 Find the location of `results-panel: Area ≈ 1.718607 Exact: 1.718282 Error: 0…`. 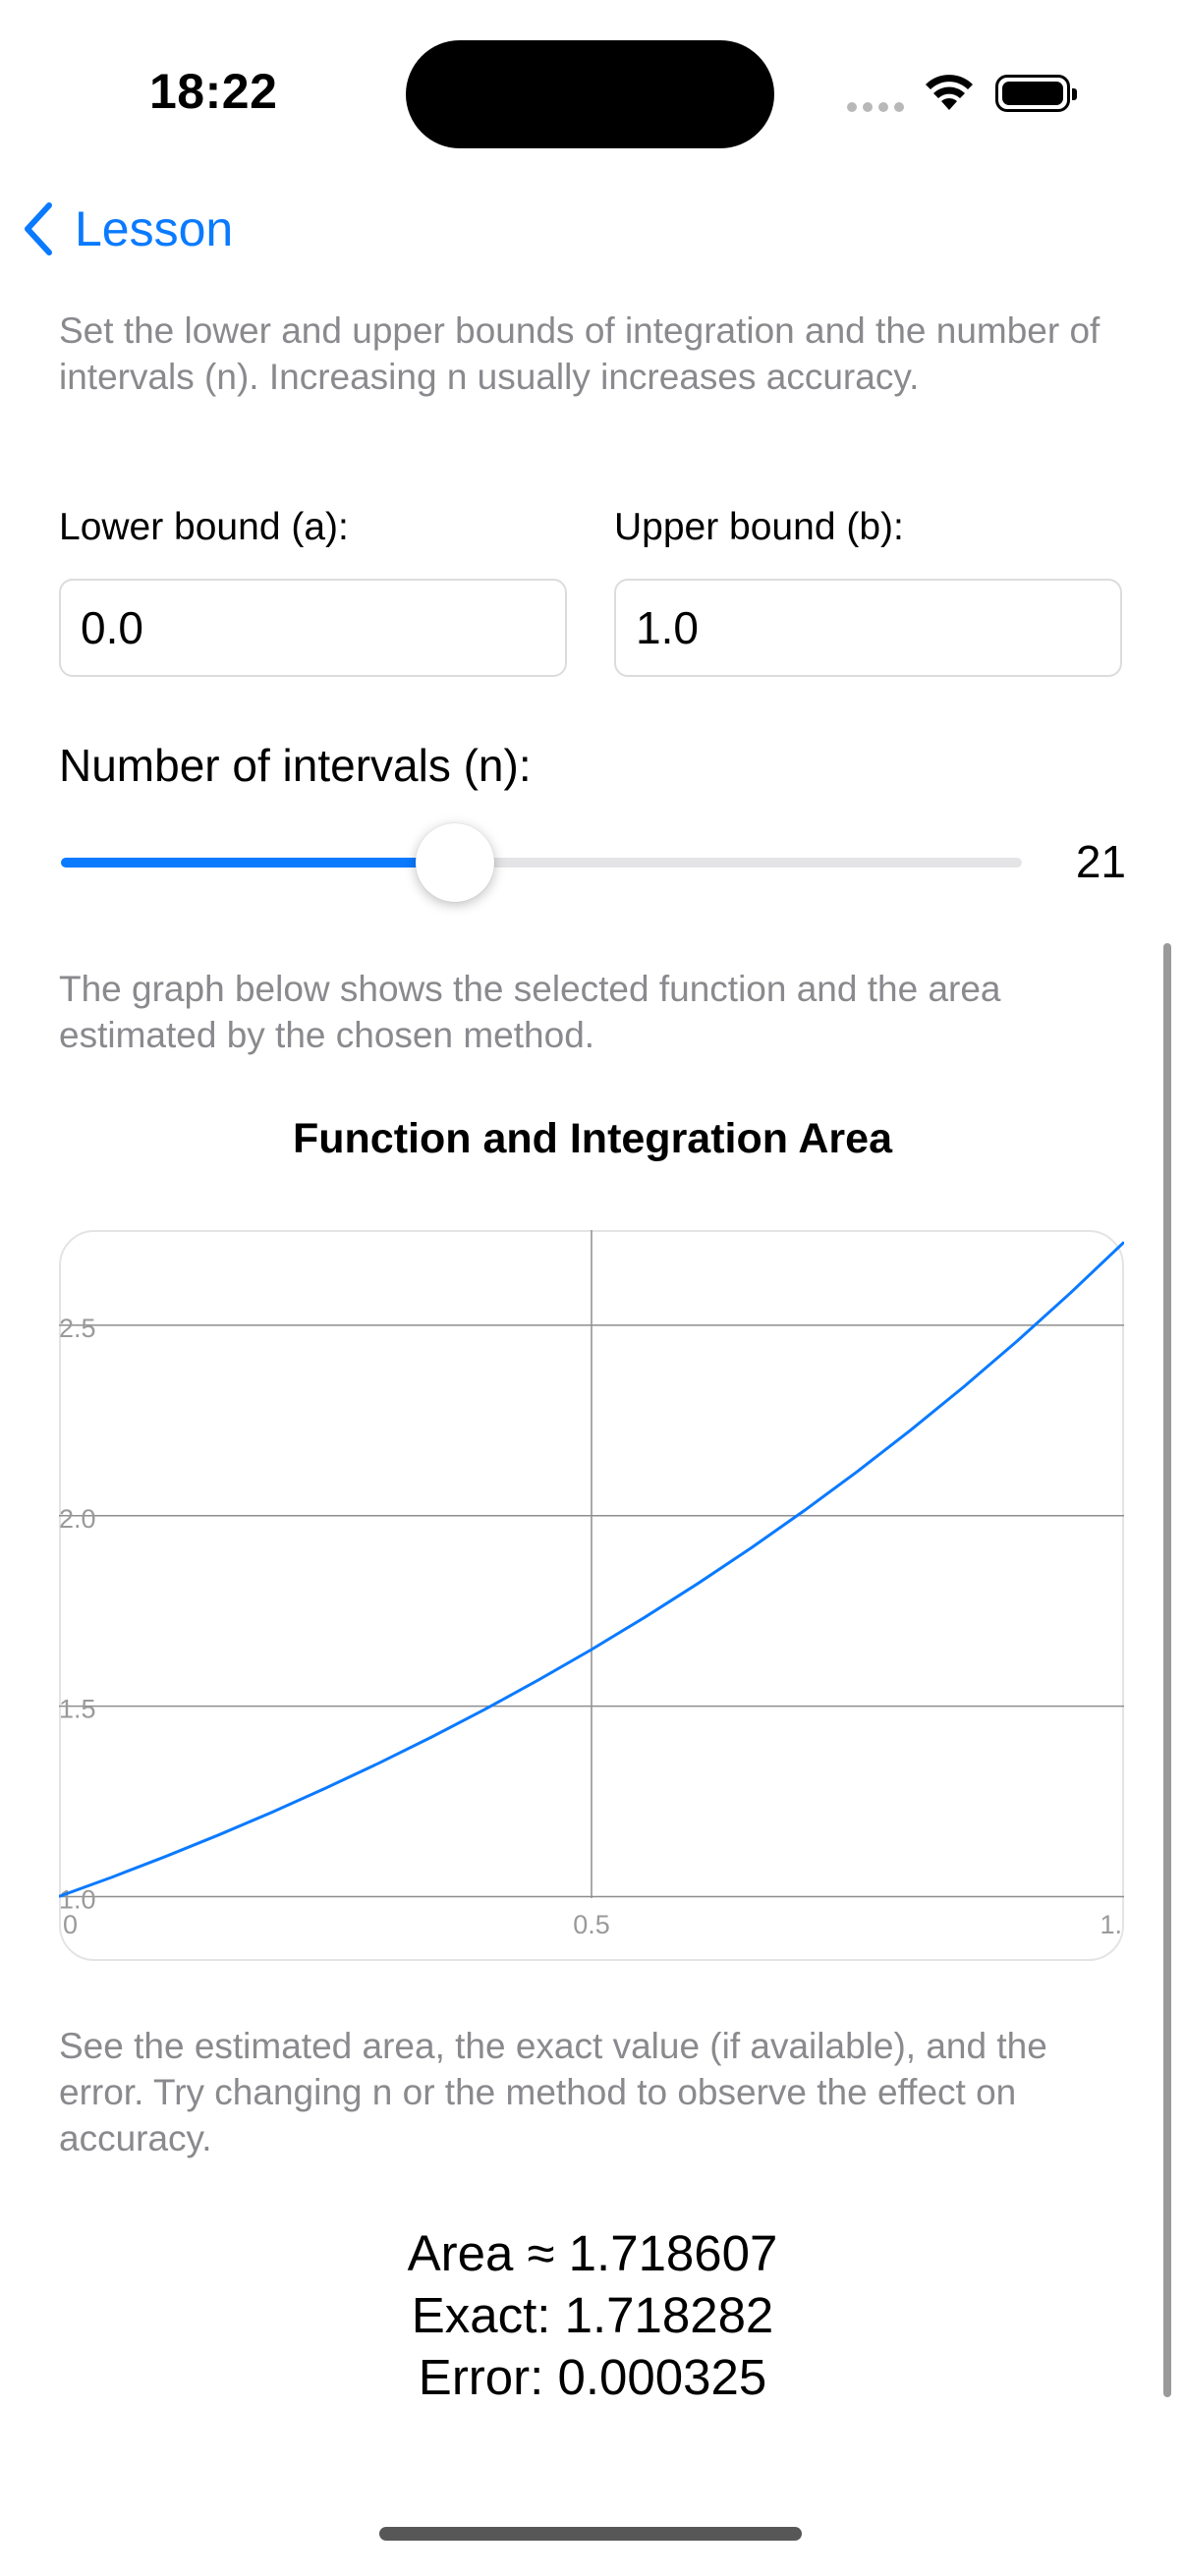

results-panel: Area ≈ 1.718607 Exact: 1.718282 Error: 0… is located at coordinates (592, 2315).